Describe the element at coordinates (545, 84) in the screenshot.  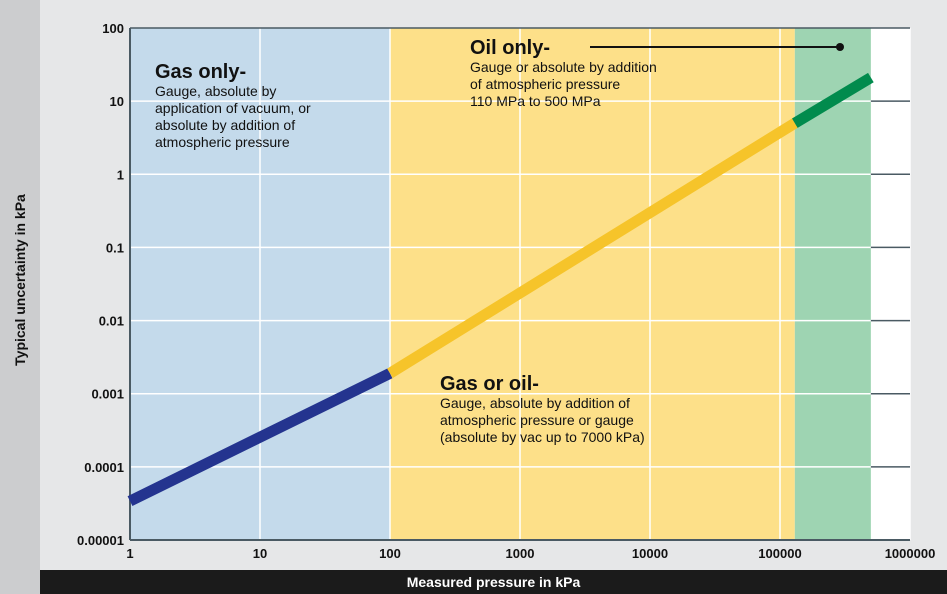
I see `annotation-oil-text-line: of atmospheric pressure` at that location.